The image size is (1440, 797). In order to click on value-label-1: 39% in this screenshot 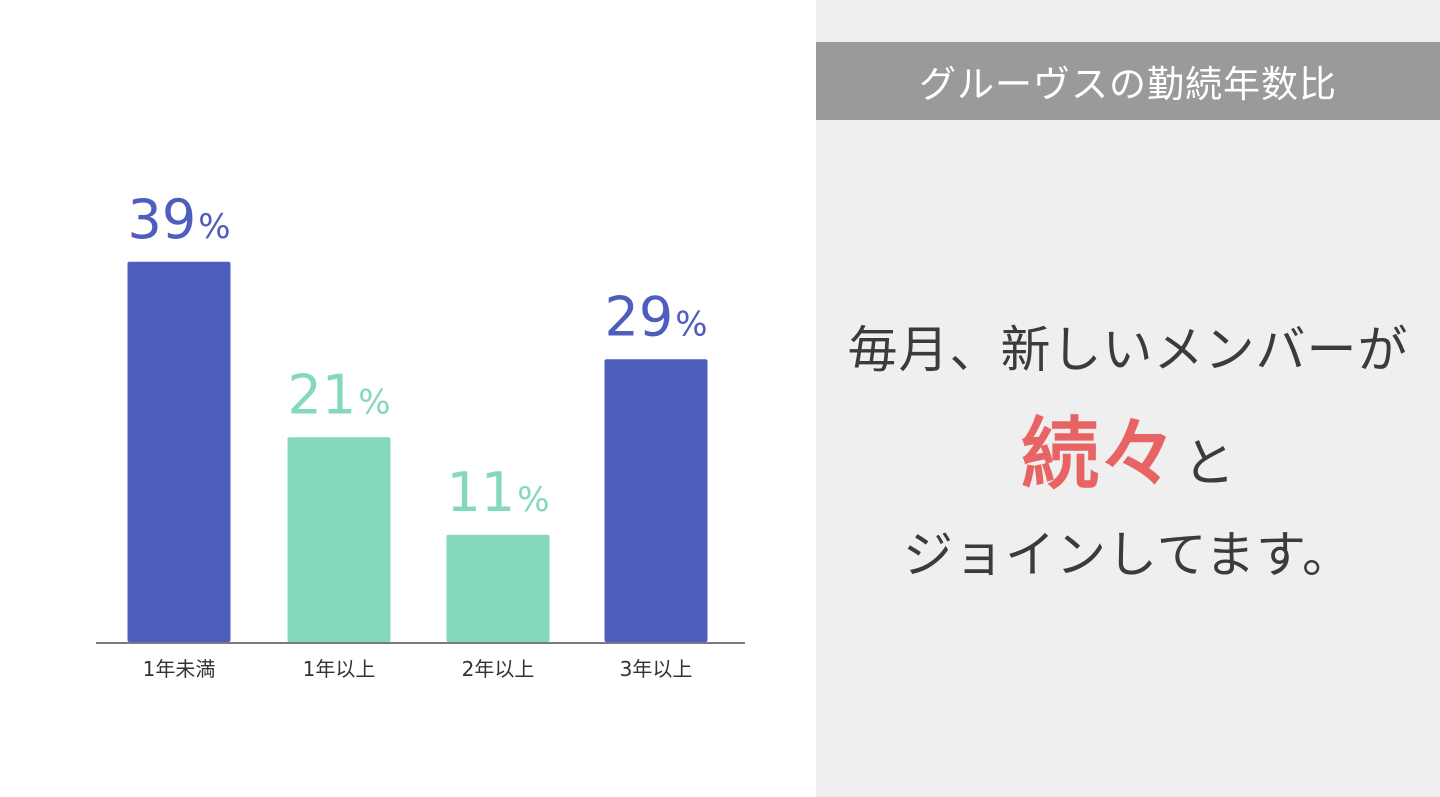, I will do `click(178, 219)`.